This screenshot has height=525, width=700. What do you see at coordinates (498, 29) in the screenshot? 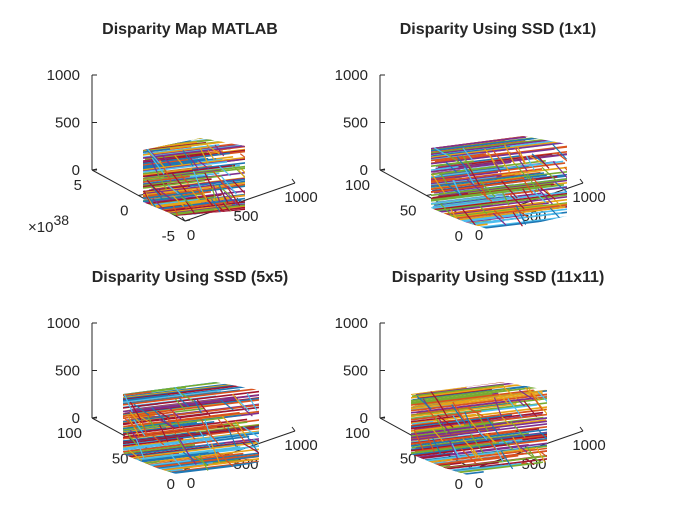
I see `subplot-title: Disparity Using SSD (1x1)` at bounding box center [498, 29].